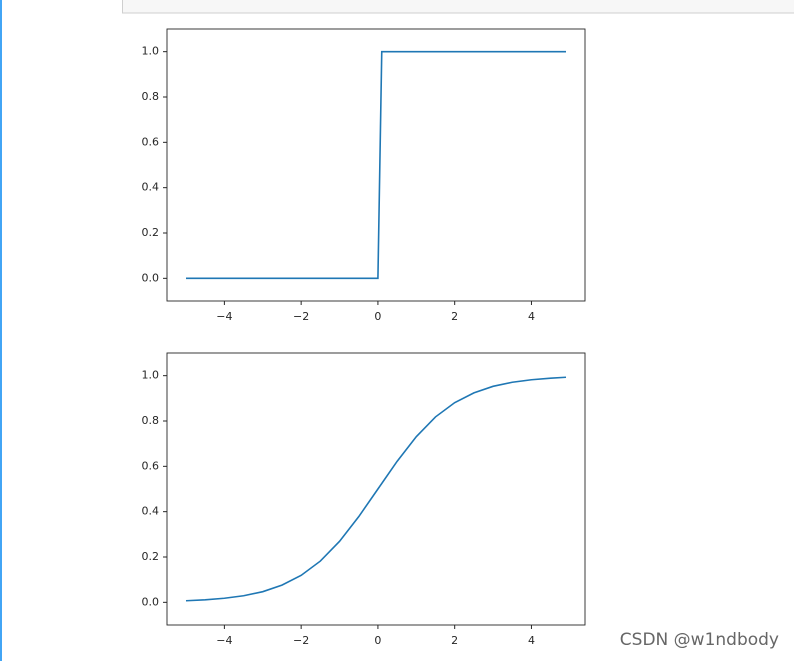 The height and width of the screenshot is (661, 794). I want to click on input-area, so click(458, 7).